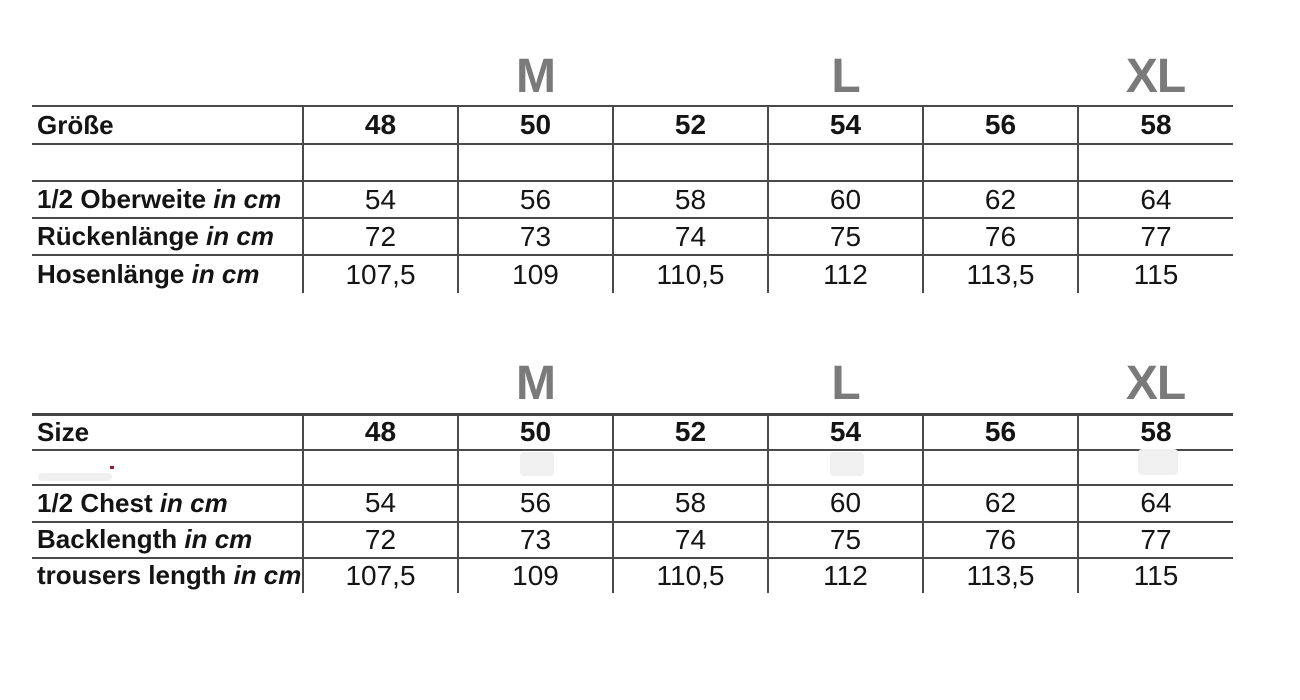 This screenshot has width=1300, height=700. What do you see at coordinates (112, 467) in the screenshot?
I see `red-dot-artifact` at bounding box center [112, 467].